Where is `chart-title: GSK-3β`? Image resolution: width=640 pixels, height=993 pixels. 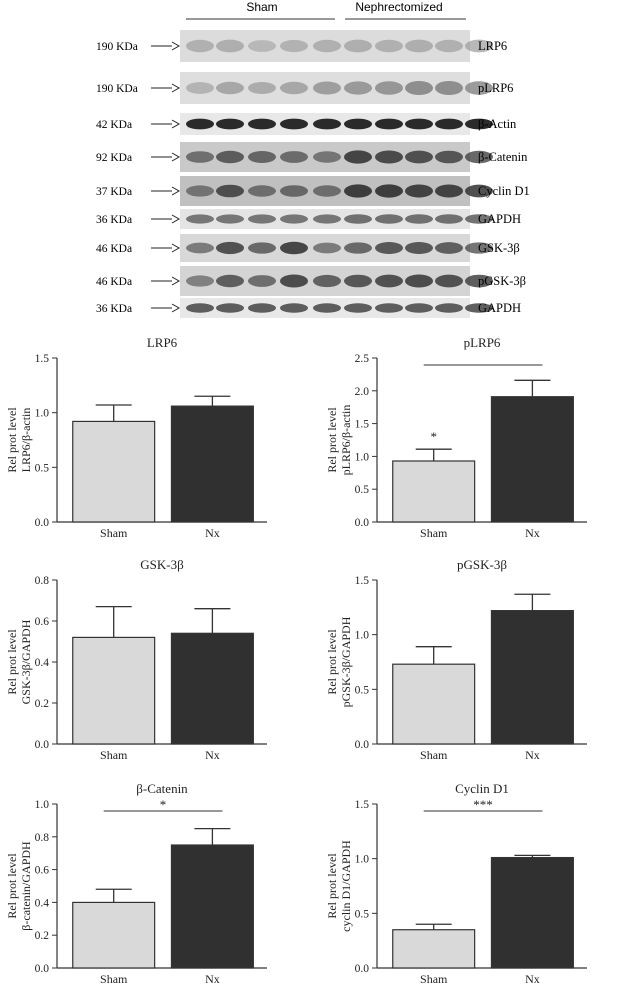
chart-title: GSK-3β is located at coordinates (162, 564).